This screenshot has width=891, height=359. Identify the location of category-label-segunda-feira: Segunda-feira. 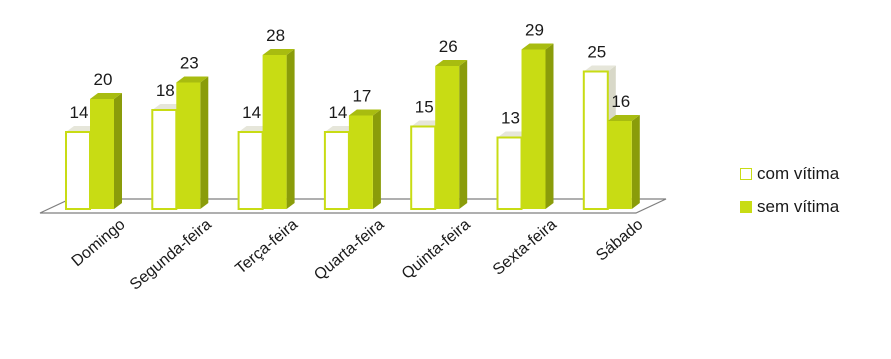
(171, 255).